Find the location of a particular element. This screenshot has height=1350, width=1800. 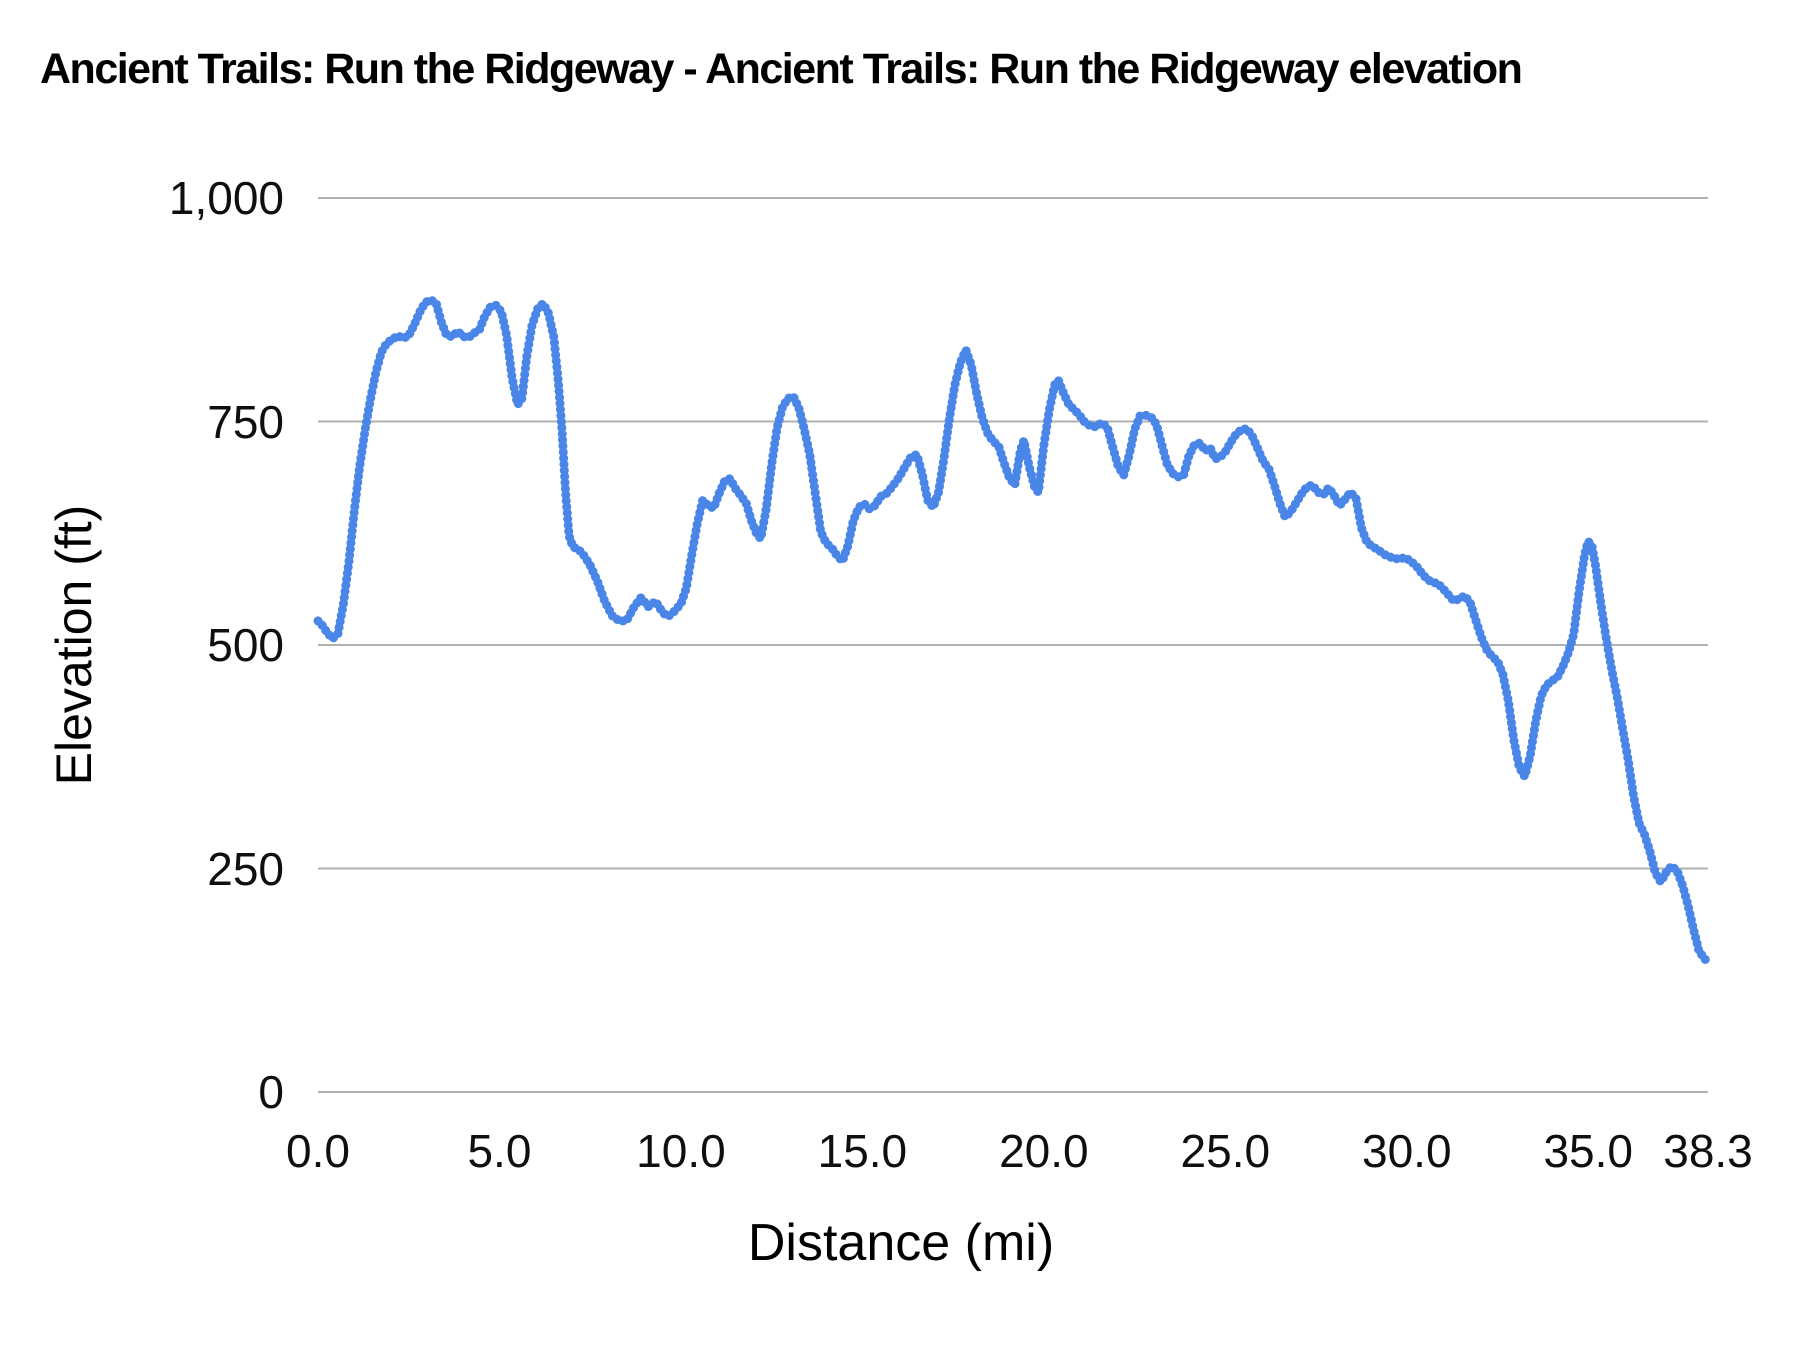

x-tick-label: 35.0 is located at coordinates (1588, 1151).